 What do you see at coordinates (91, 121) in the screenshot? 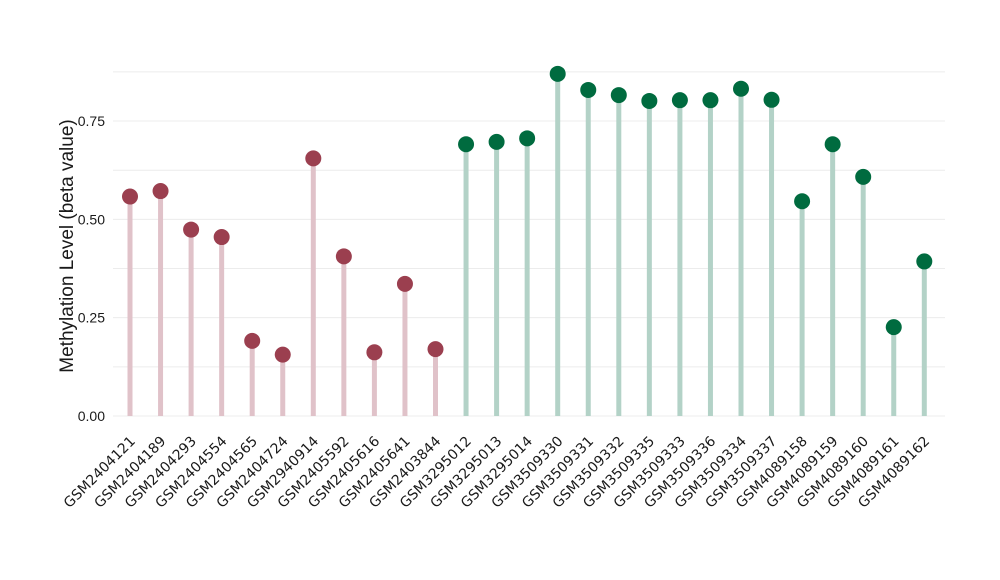
I see `y-tick-label: 0.75` at bounding box center [91, 121].